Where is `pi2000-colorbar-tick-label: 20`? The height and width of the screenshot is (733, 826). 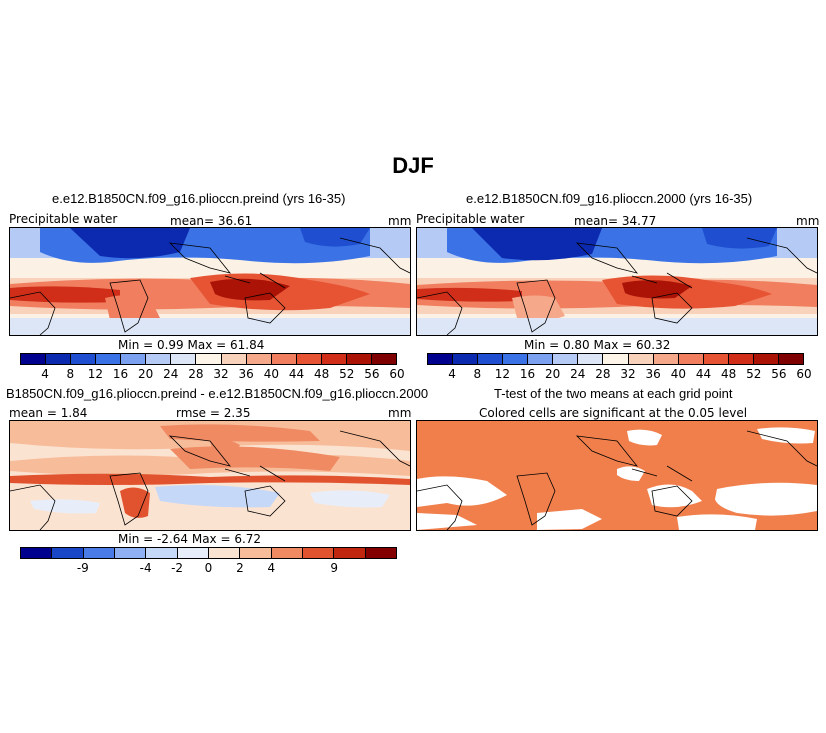
pi2000-colorbar-tick-label: 20 is located at coordinates (553, 374).